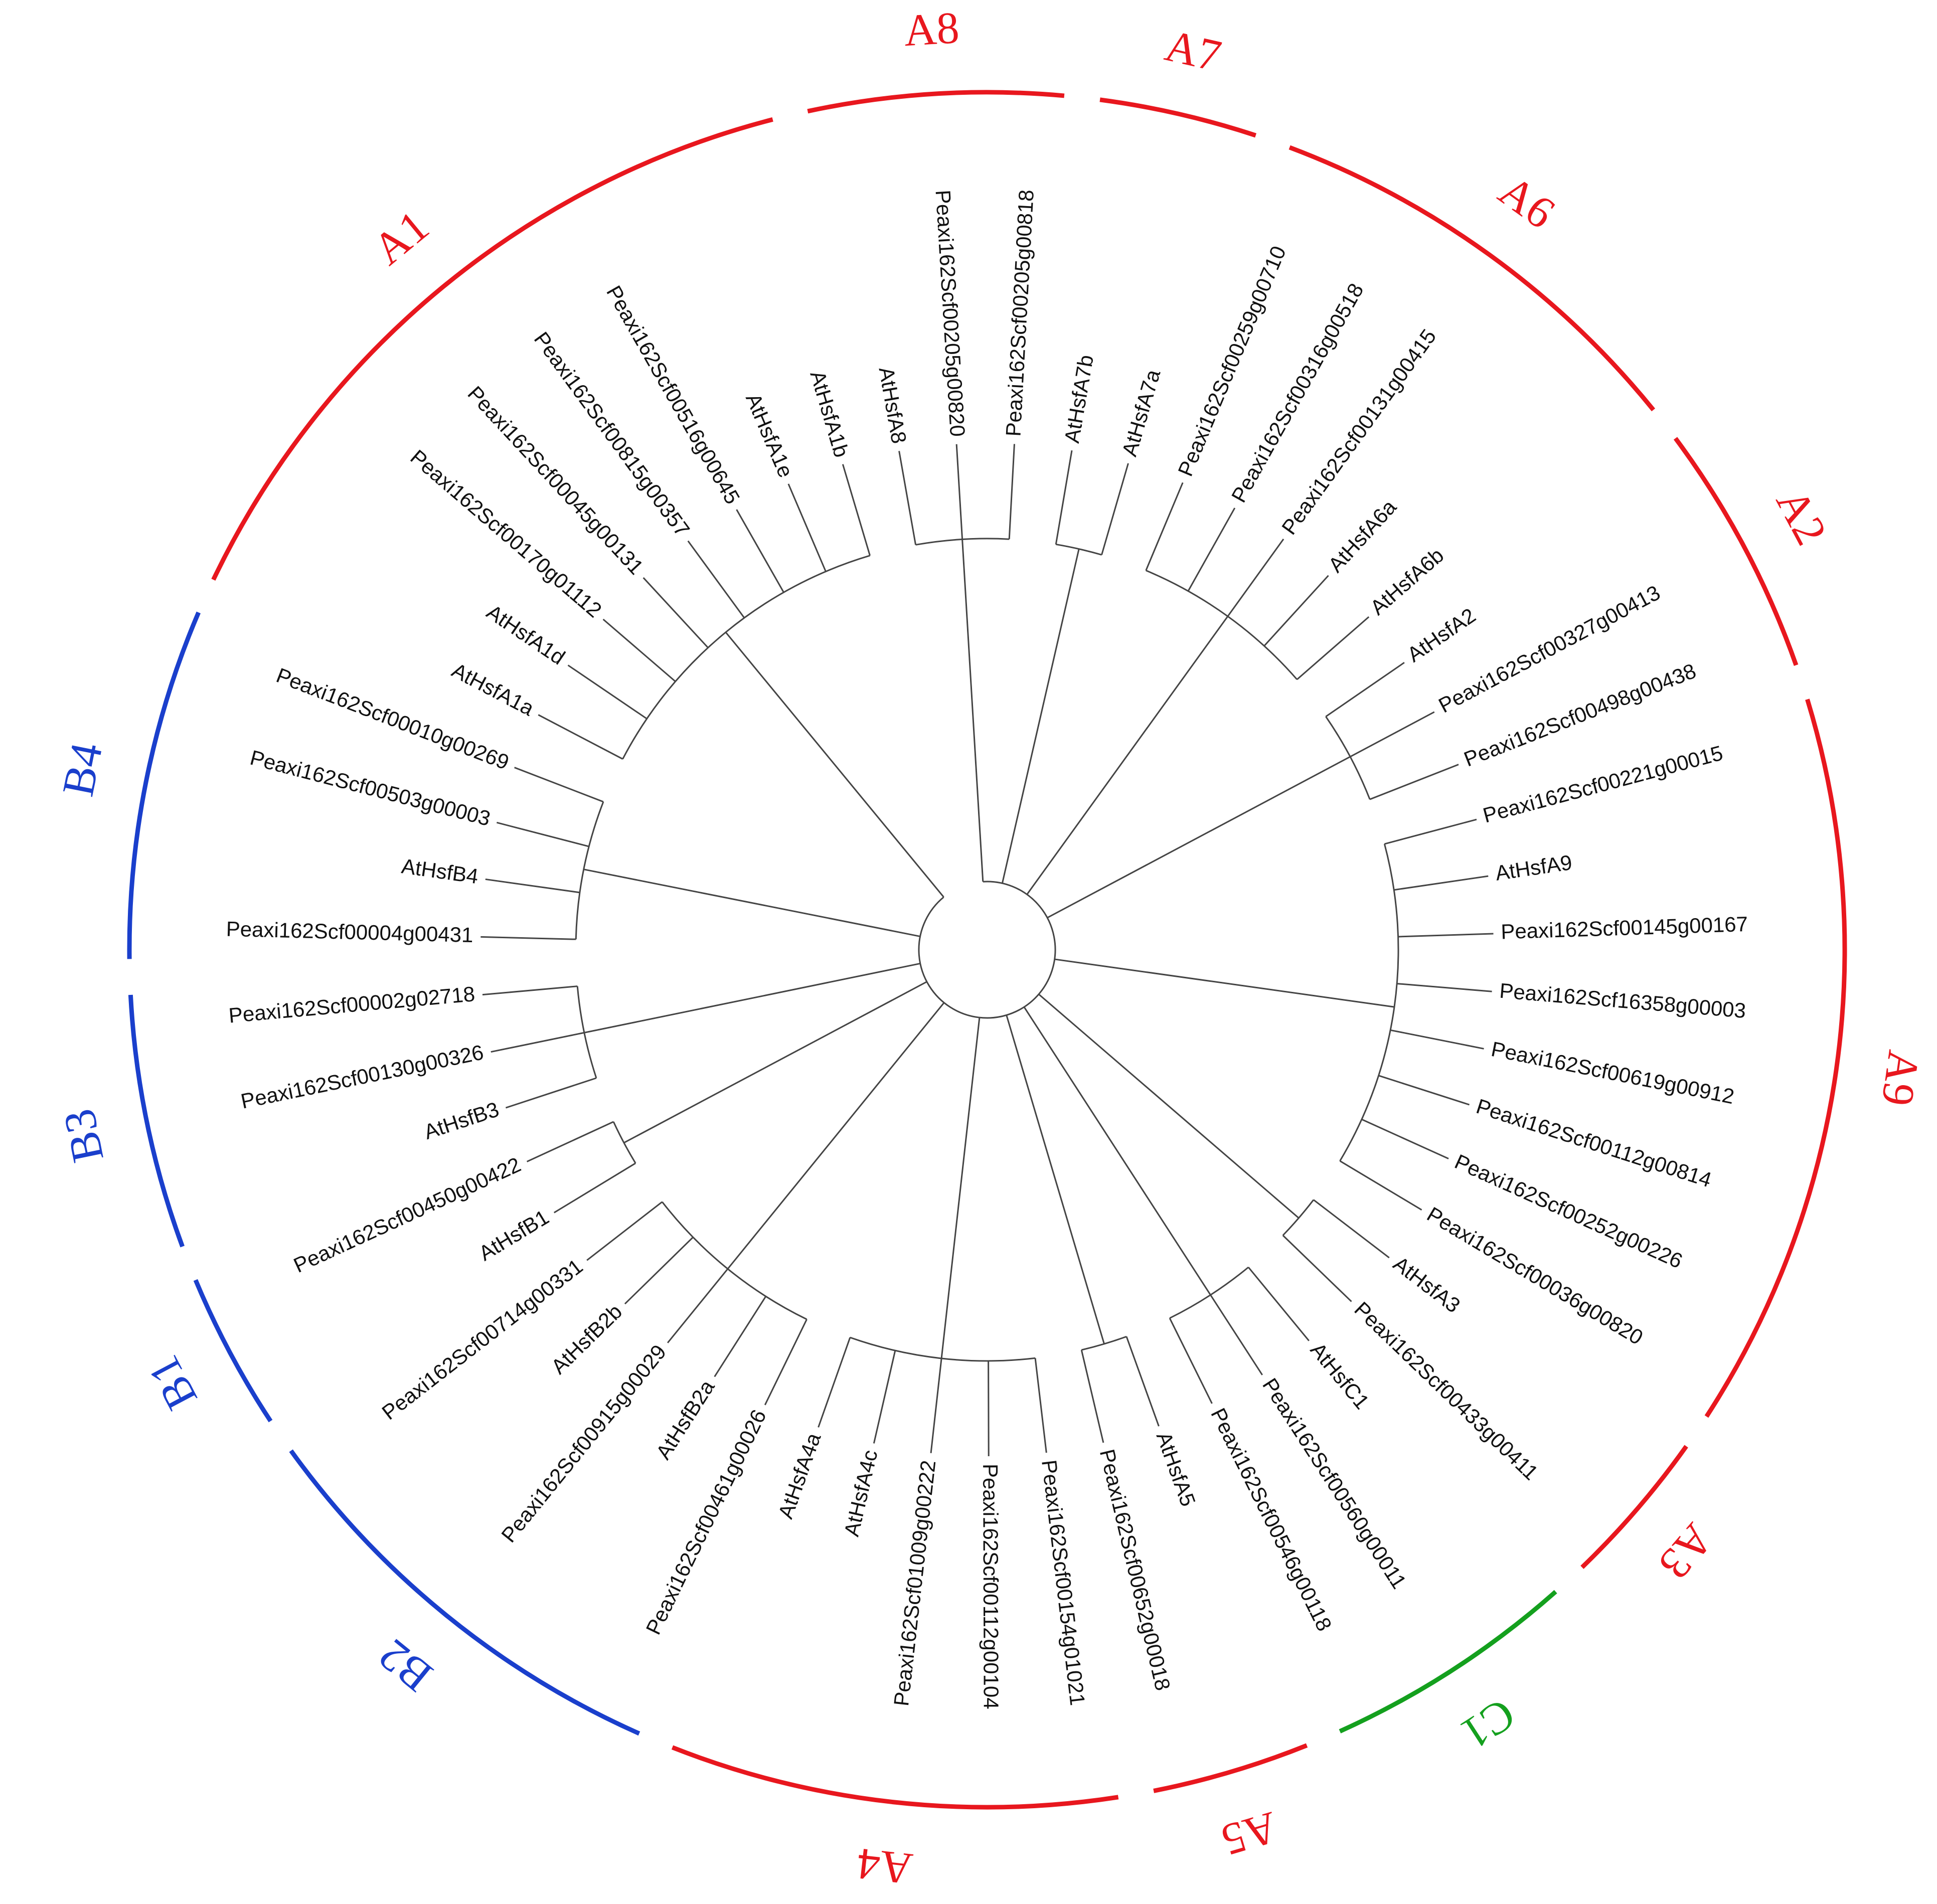 The height and width of the screenshot is (1904, 1937). Describe the element at coordinates (950, 313) in the screenshot. I see `leaf-label: Peaxi162Scf00205g00820` at that location.